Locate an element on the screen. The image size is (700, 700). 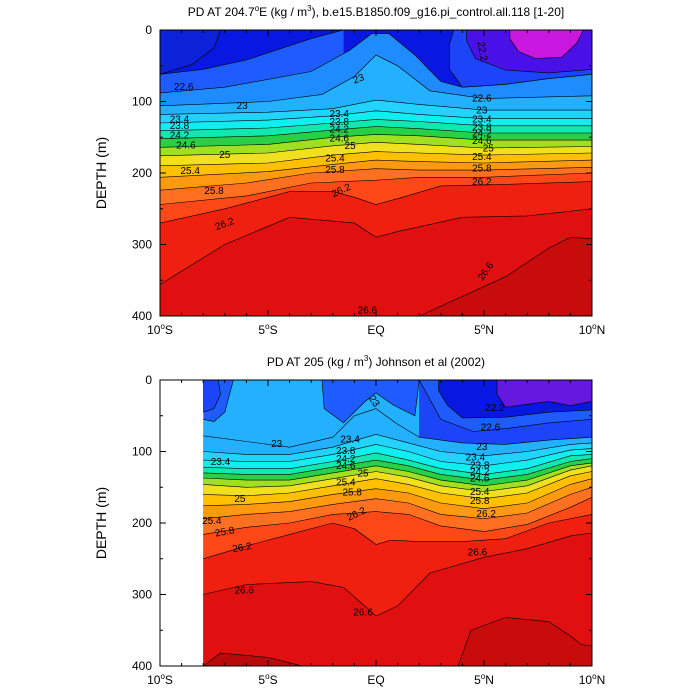
y-tick-label: 300 is located at coordinates (142, 245).